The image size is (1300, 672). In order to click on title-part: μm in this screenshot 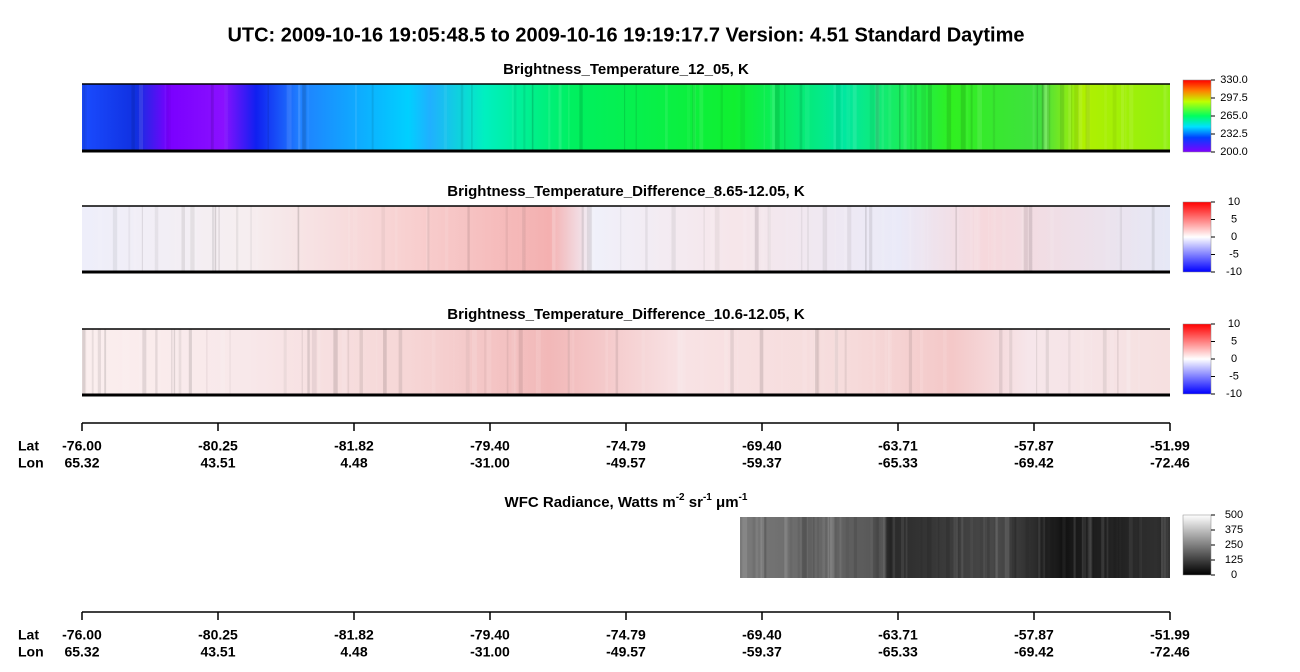, I will do `click(725, 502)`.